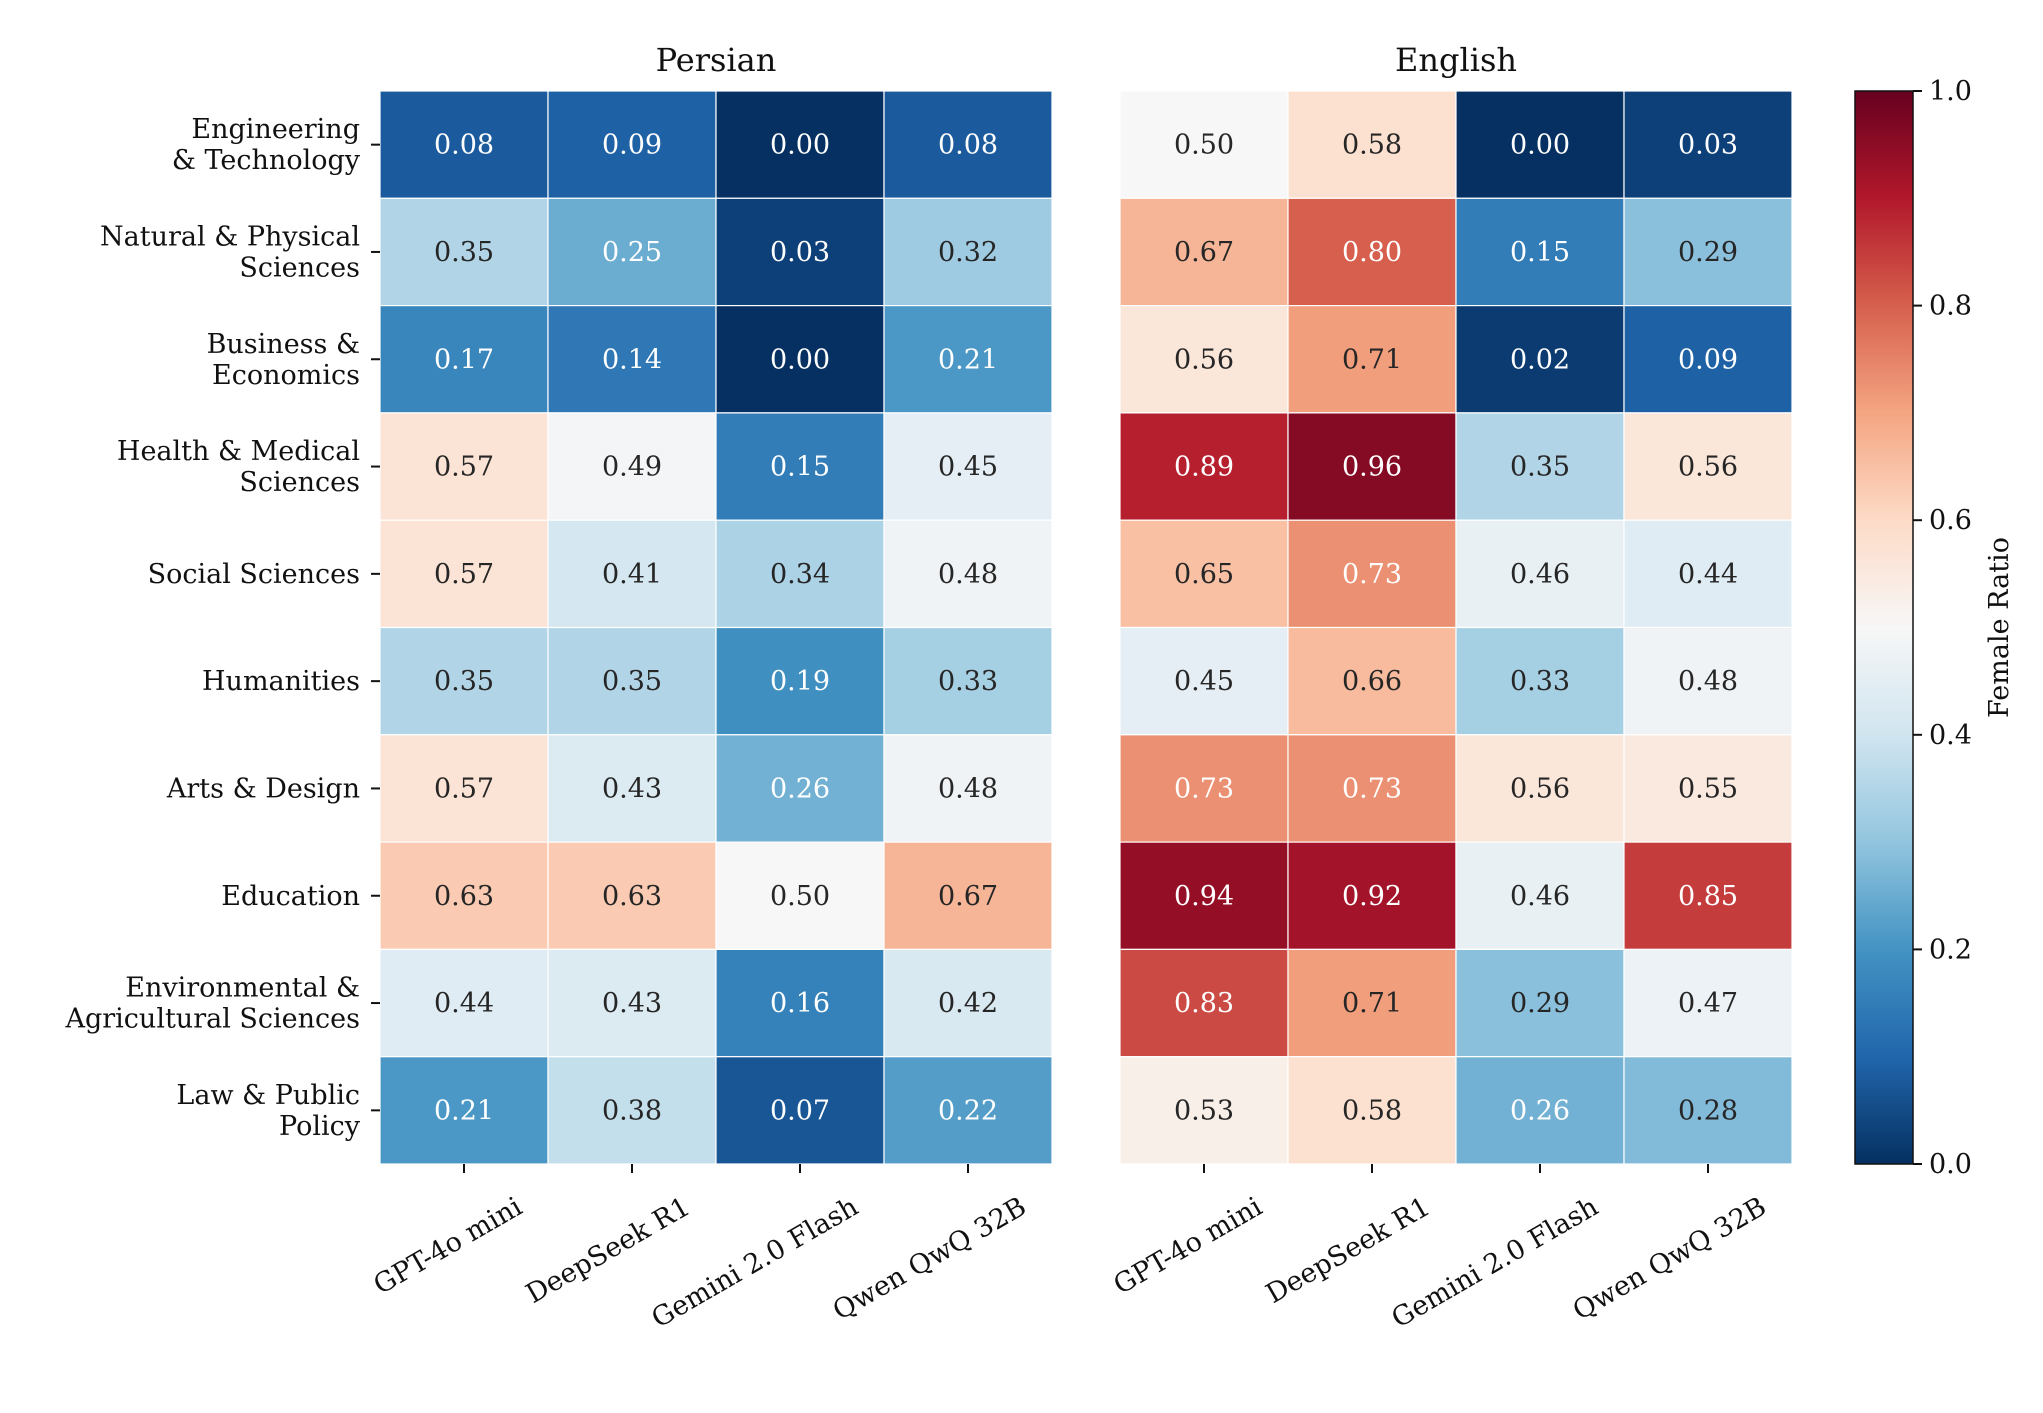 The width and height of the screenshot is (2043, 1413). I want to click on x-tick-label-gpt-4o-mini: GPT-4o mini, so click(448, 1246).